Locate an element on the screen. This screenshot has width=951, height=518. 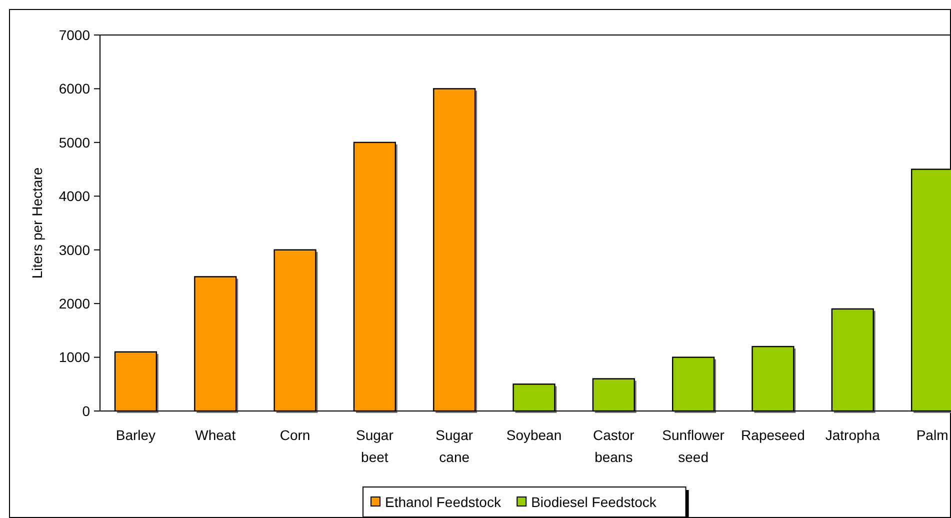
x-tick-label: Wheat is located at coordinates (215, 435).